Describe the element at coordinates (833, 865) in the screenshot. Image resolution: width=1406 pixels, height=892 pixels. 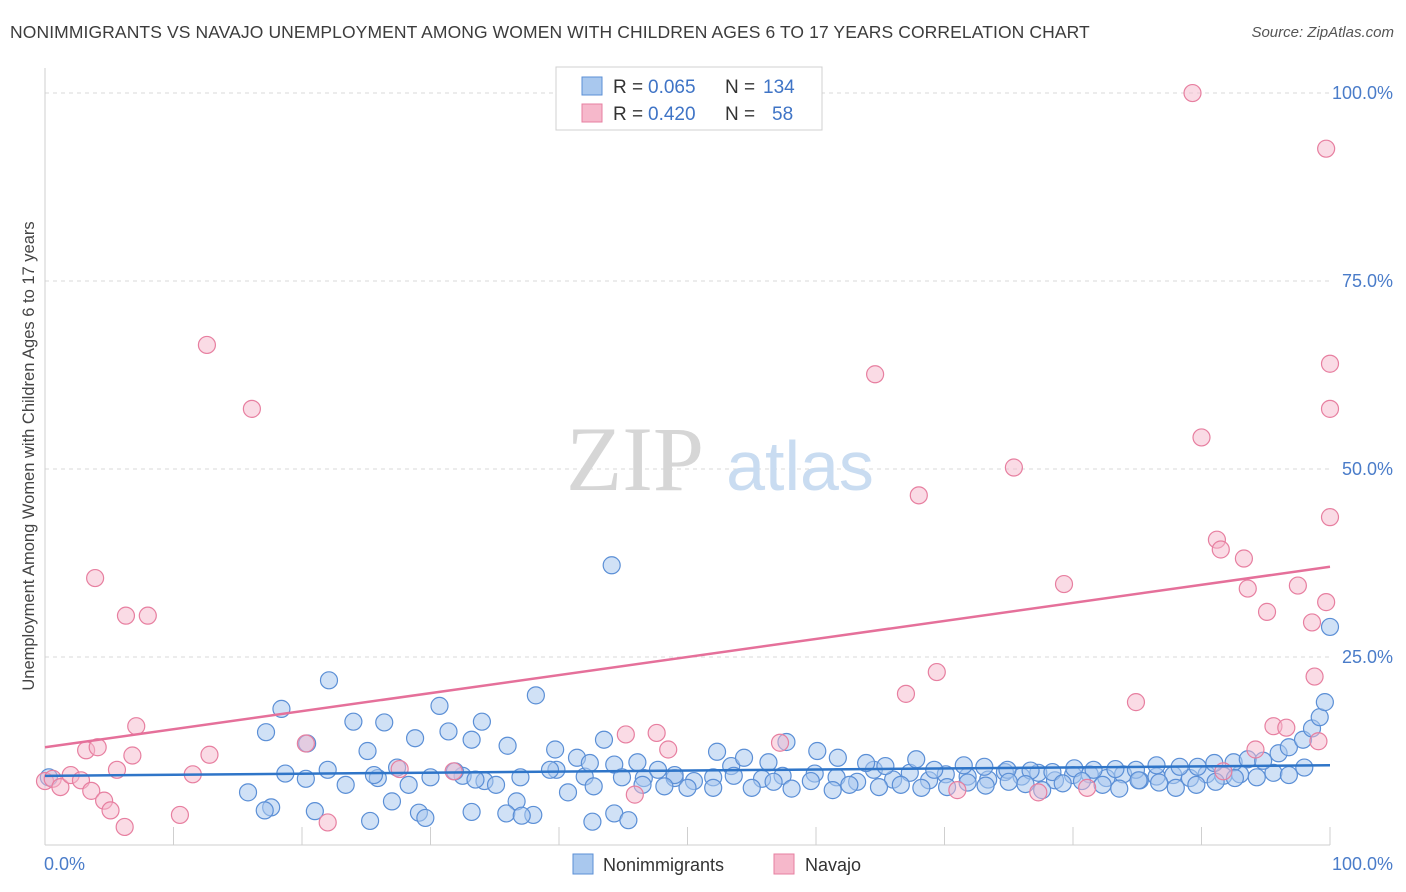
I see `legend-label-navajo: Navajo` at that location.